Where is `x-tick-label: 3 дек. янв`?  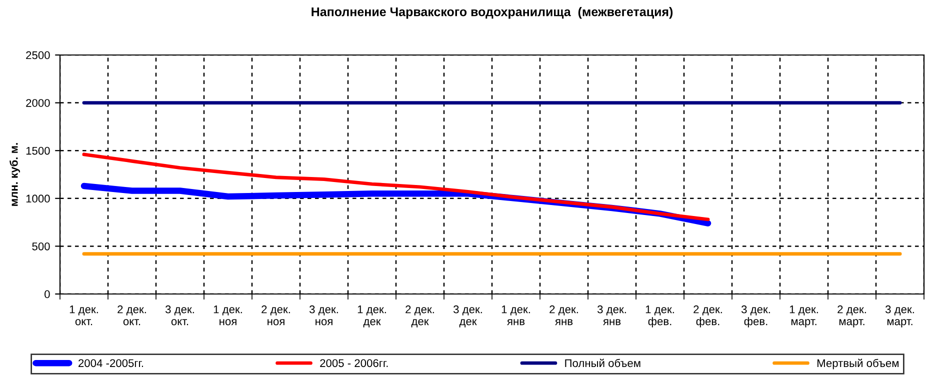 x-tick-label: 3 дек. янв is located at coordinates (611, 315).